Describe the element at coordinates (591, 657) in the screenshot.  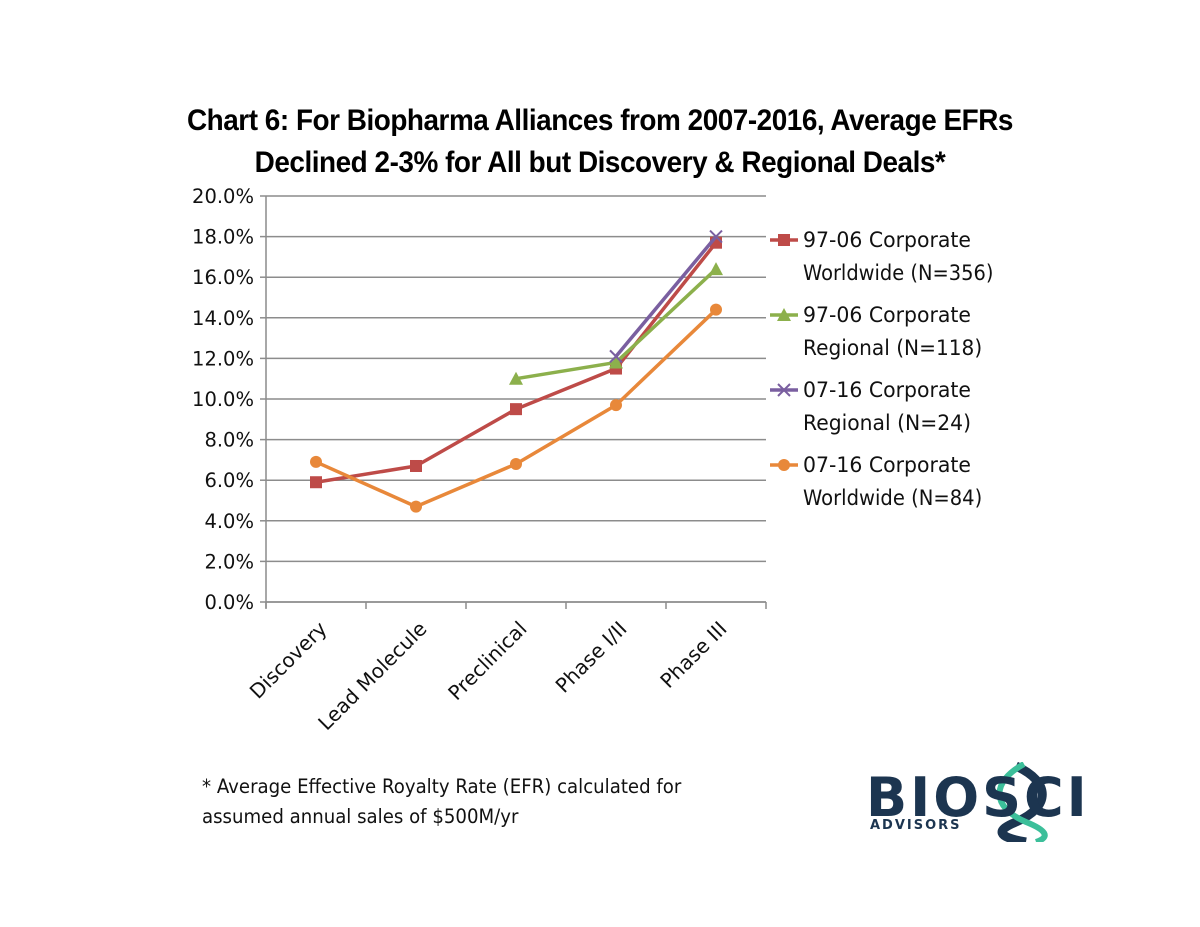
I see `x-tick-label: Phase I/II` at that location.